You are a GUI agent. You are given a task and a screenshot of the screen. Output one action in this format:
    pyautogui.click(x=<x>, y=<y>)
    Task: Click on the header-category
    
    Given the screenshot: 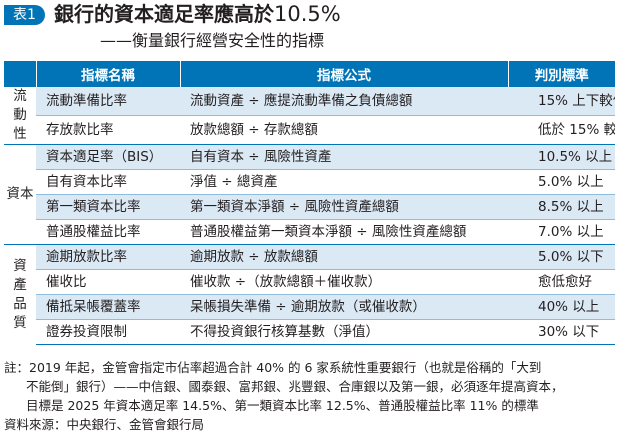 What is the action you would take?
    pyautogui.click(x=20, y=74)
    